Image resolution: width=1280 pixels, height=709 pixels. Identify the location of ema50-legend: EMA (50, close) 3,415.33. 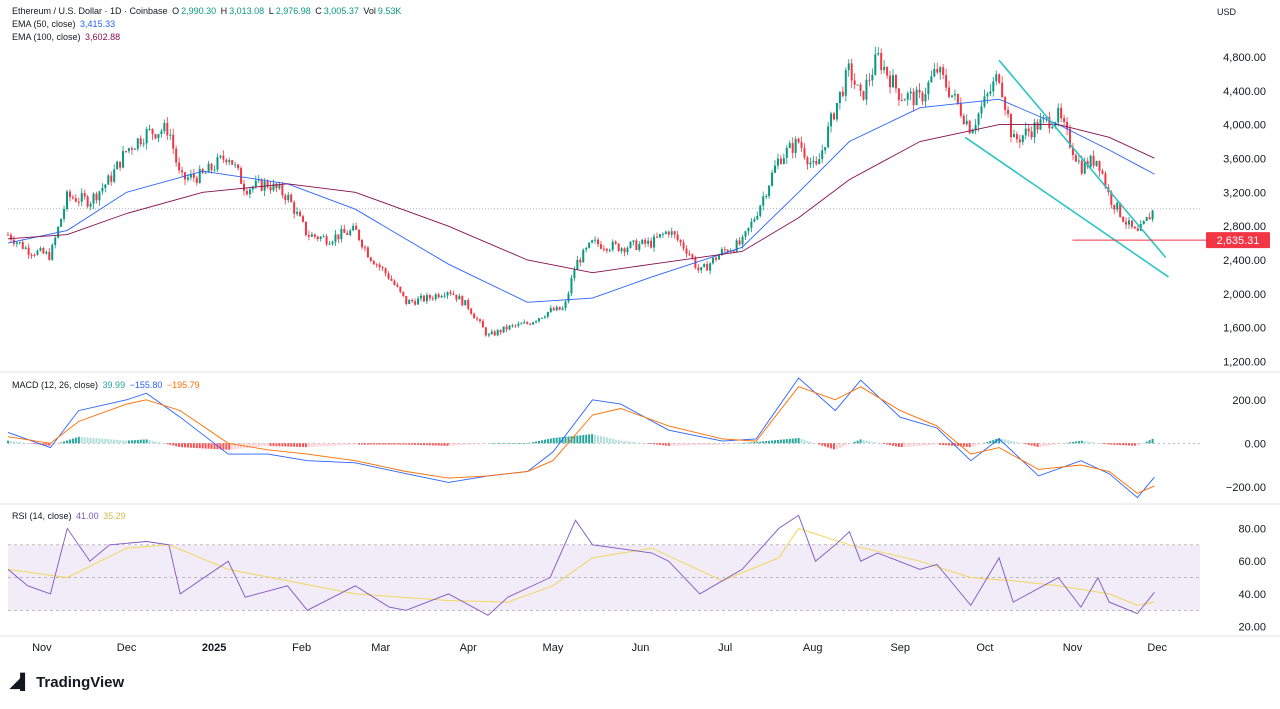
(64, 24).